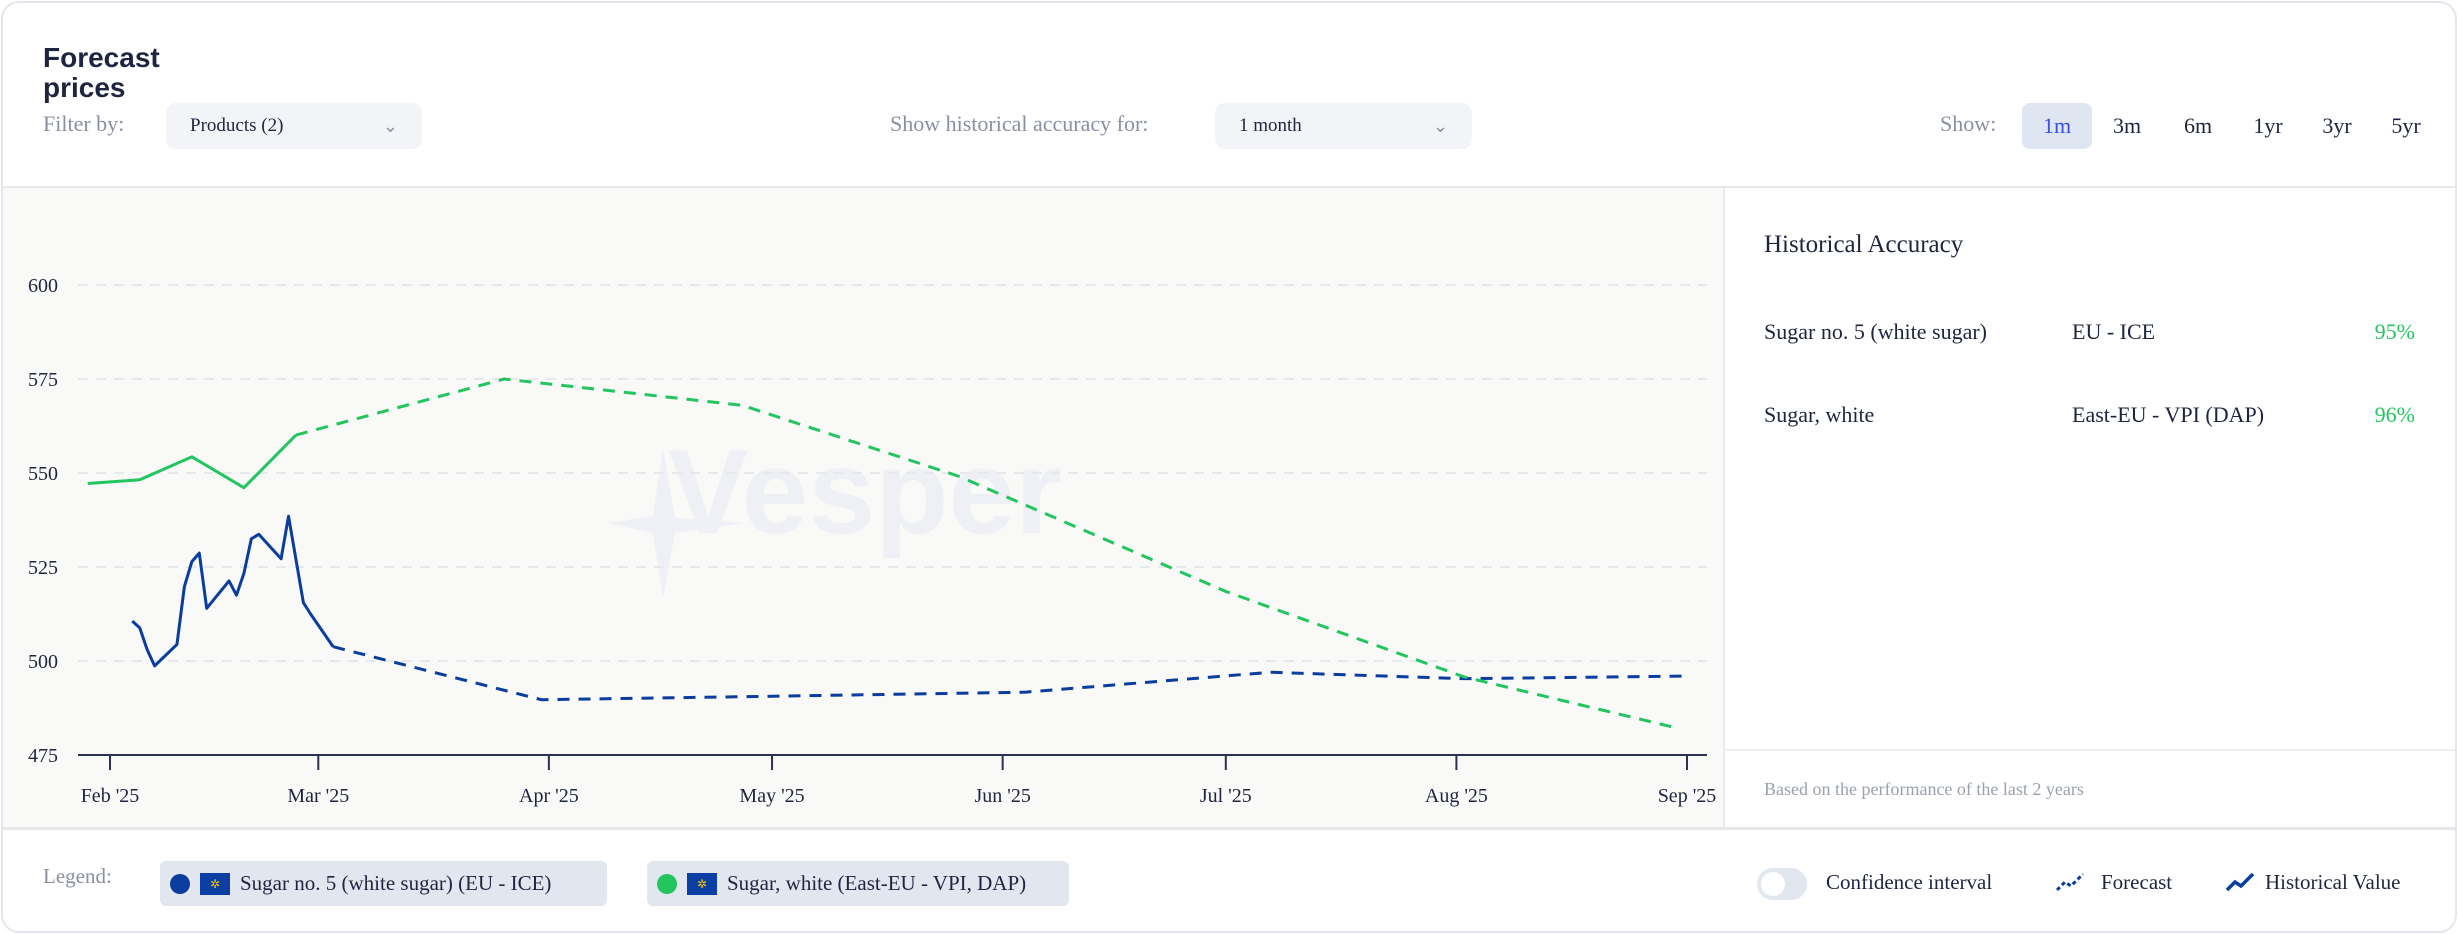  I want to click on x-tick-label: Apr '25, so click(549, 796).